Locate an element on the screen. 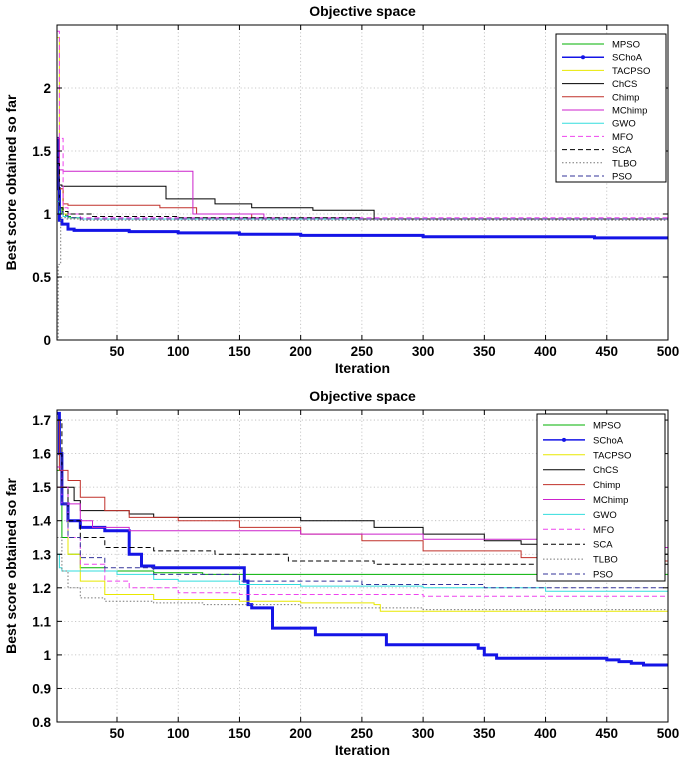 Image resolution: width=685 pixels, height=767 pixels. y-tick-label: 0 is located at coordinates (47, 340).